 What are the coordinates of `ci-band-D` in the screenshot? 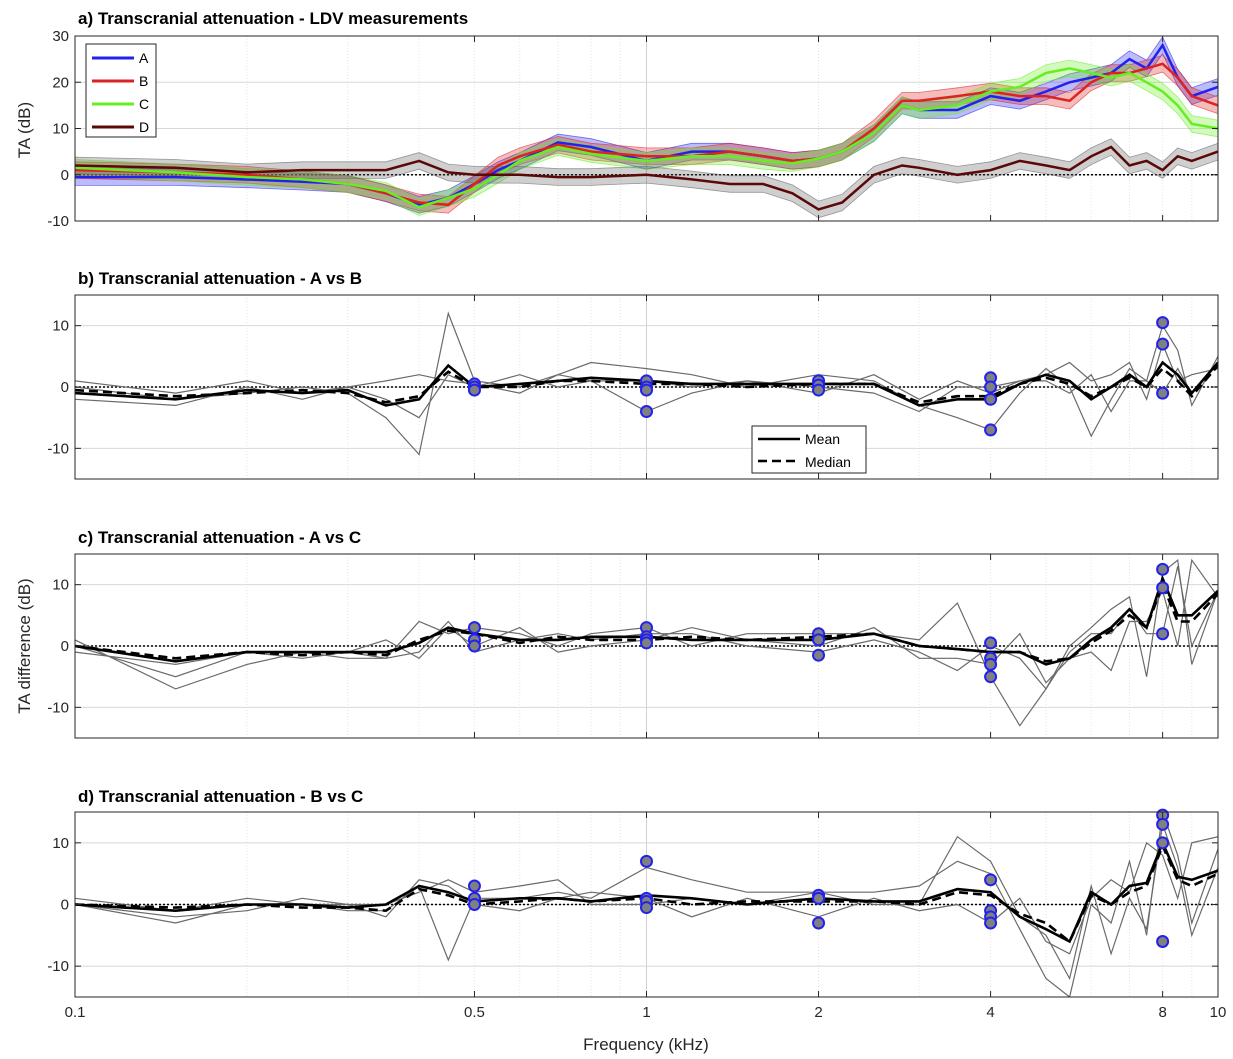 It's located at (646, 178).